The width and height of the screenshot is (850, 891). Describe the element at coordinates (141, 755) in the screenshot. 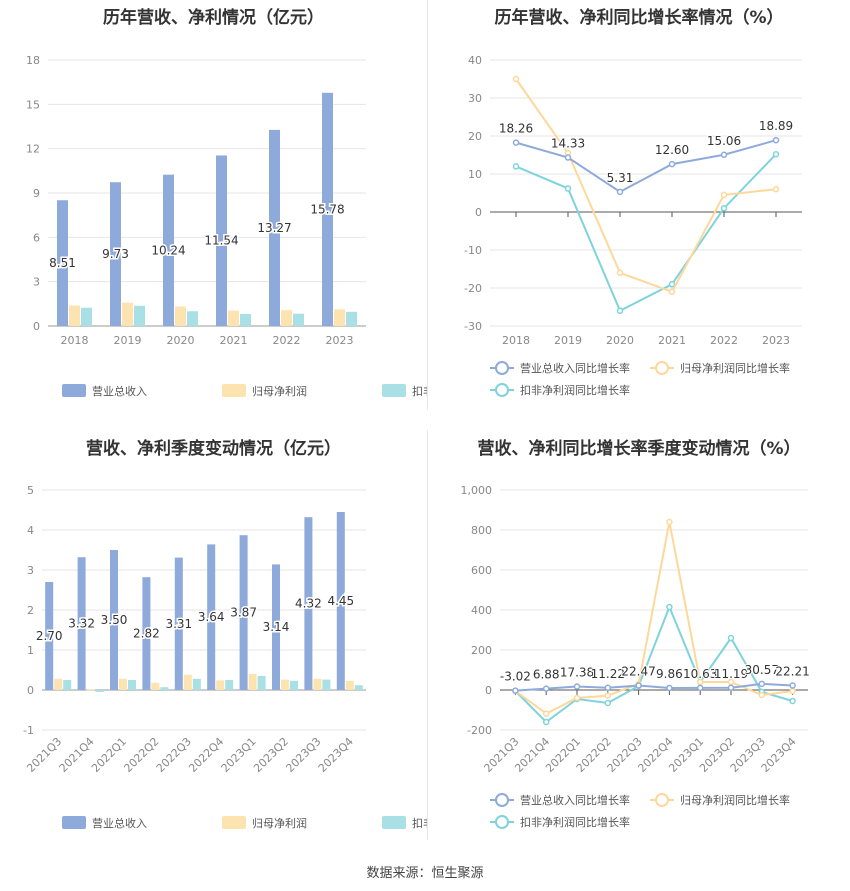

I see `x-tick-label: 2022Q2` at that location.